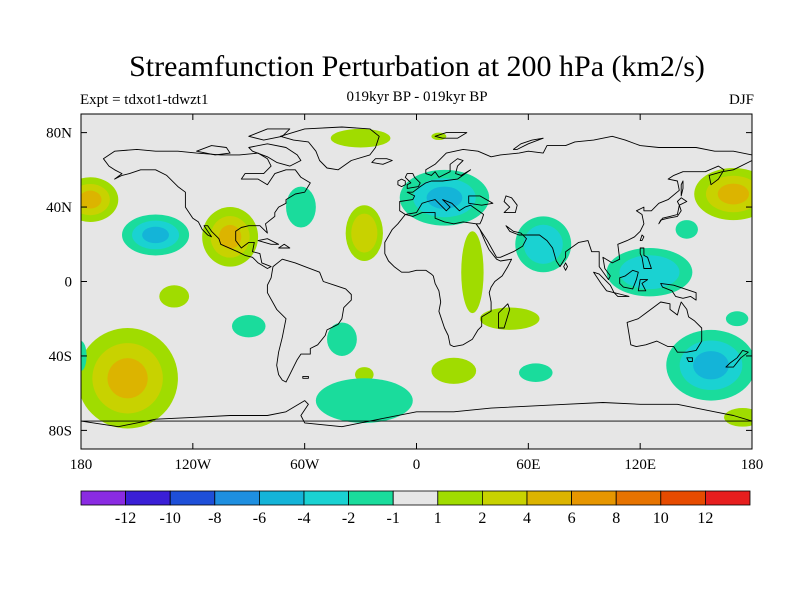 This screenshot has height=600, width=800. I want to click on field-arabia-india-negative, so click(543, 244).